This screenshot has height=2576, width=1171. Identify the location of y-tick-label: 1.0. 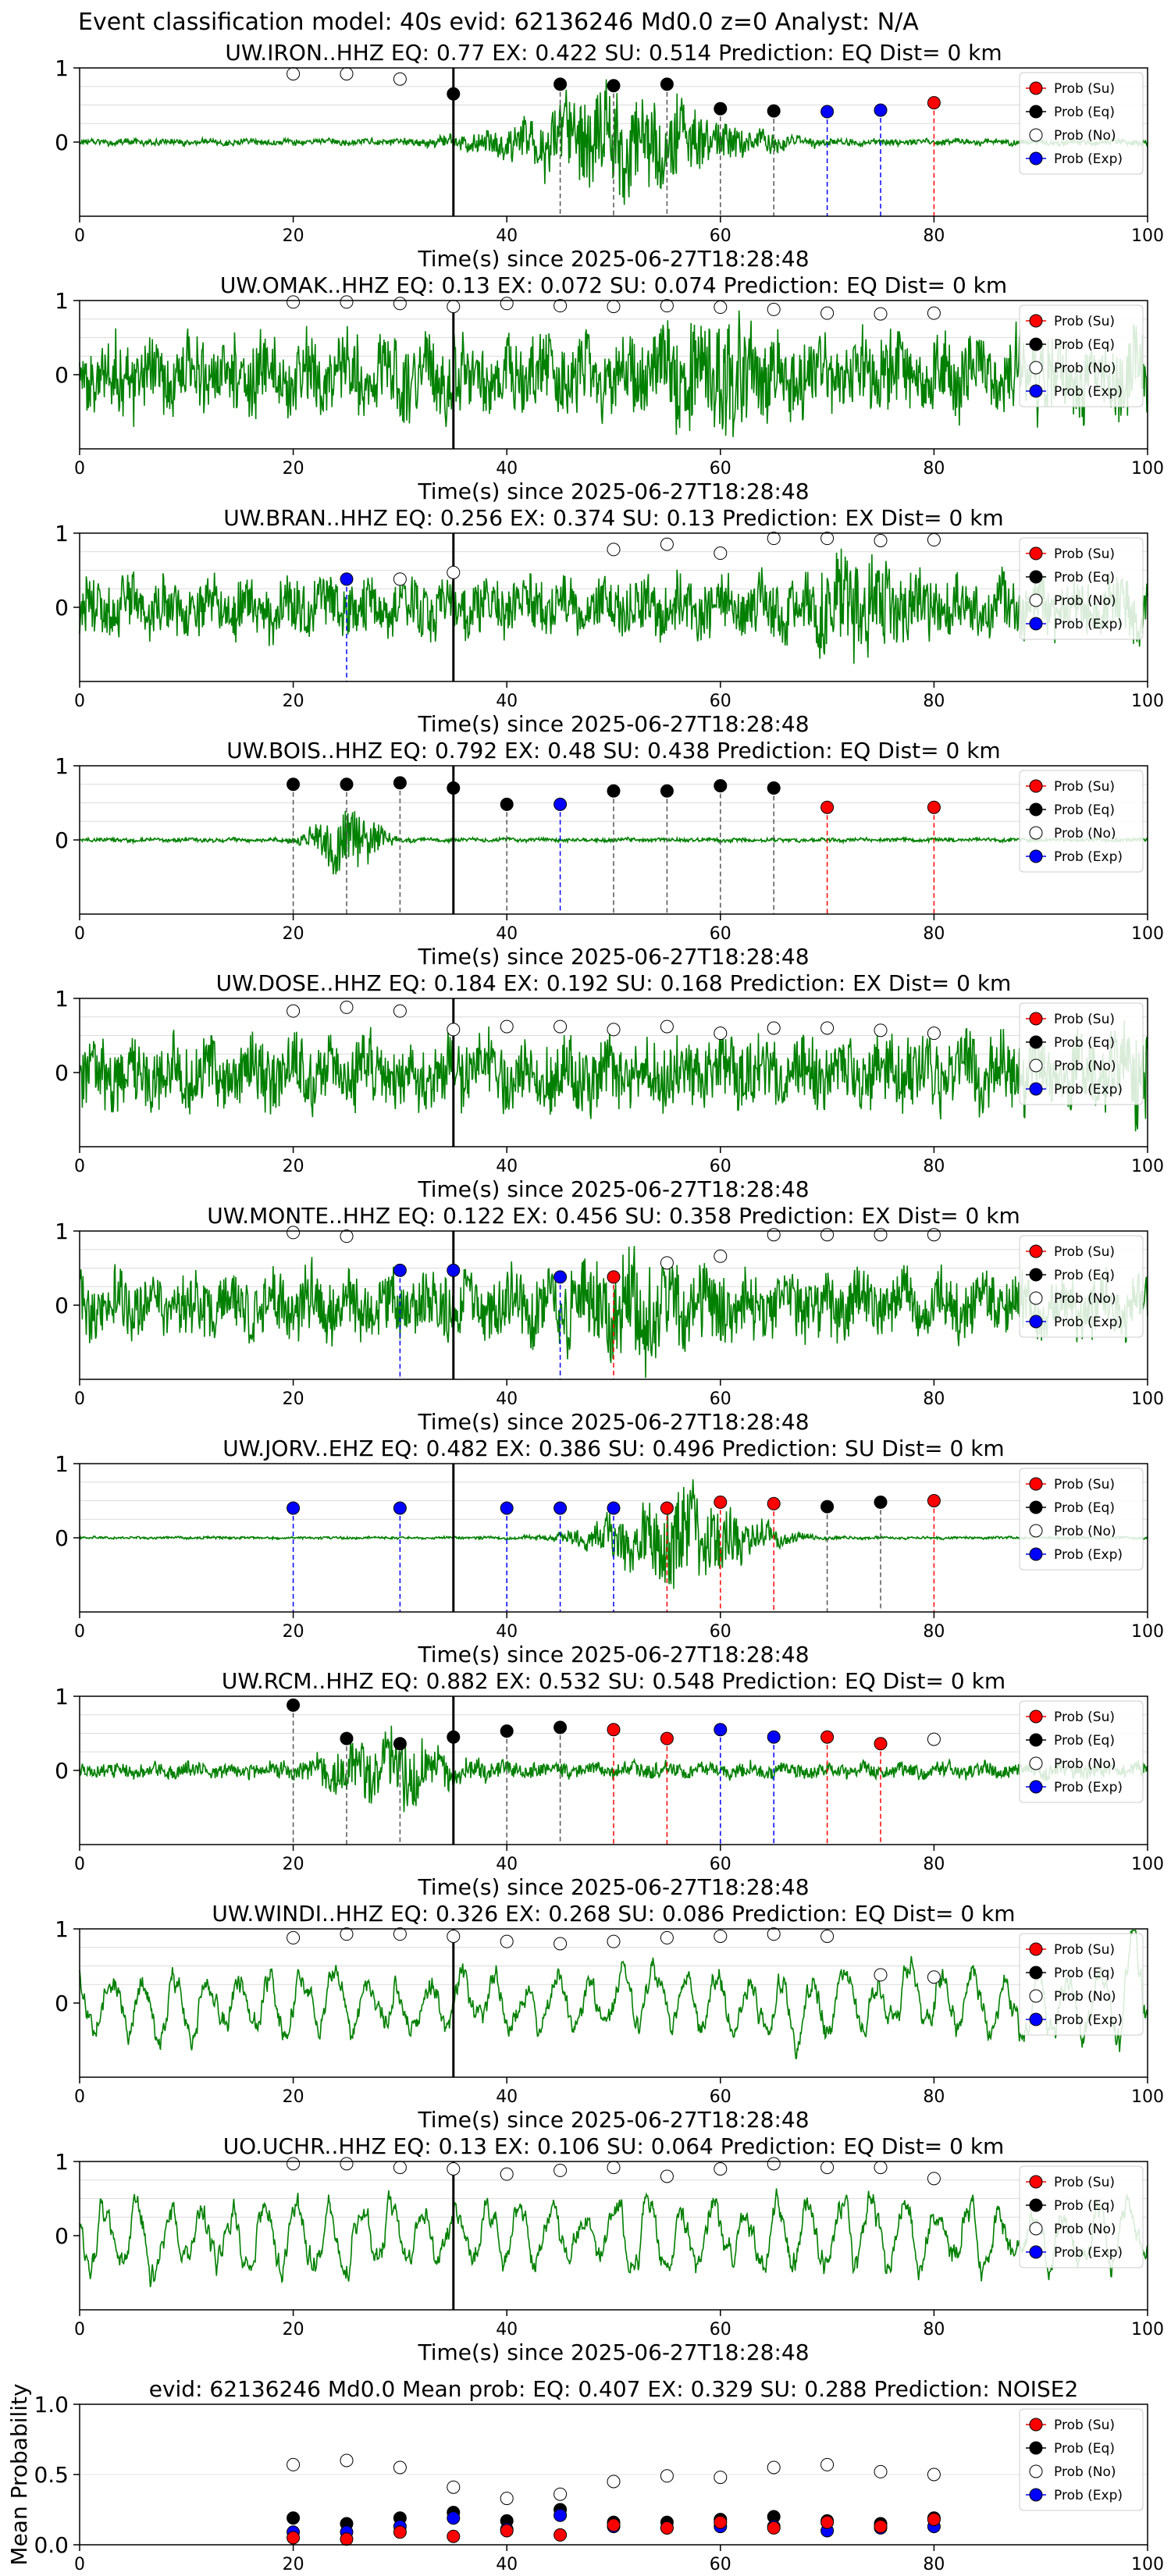
(51, 2405).